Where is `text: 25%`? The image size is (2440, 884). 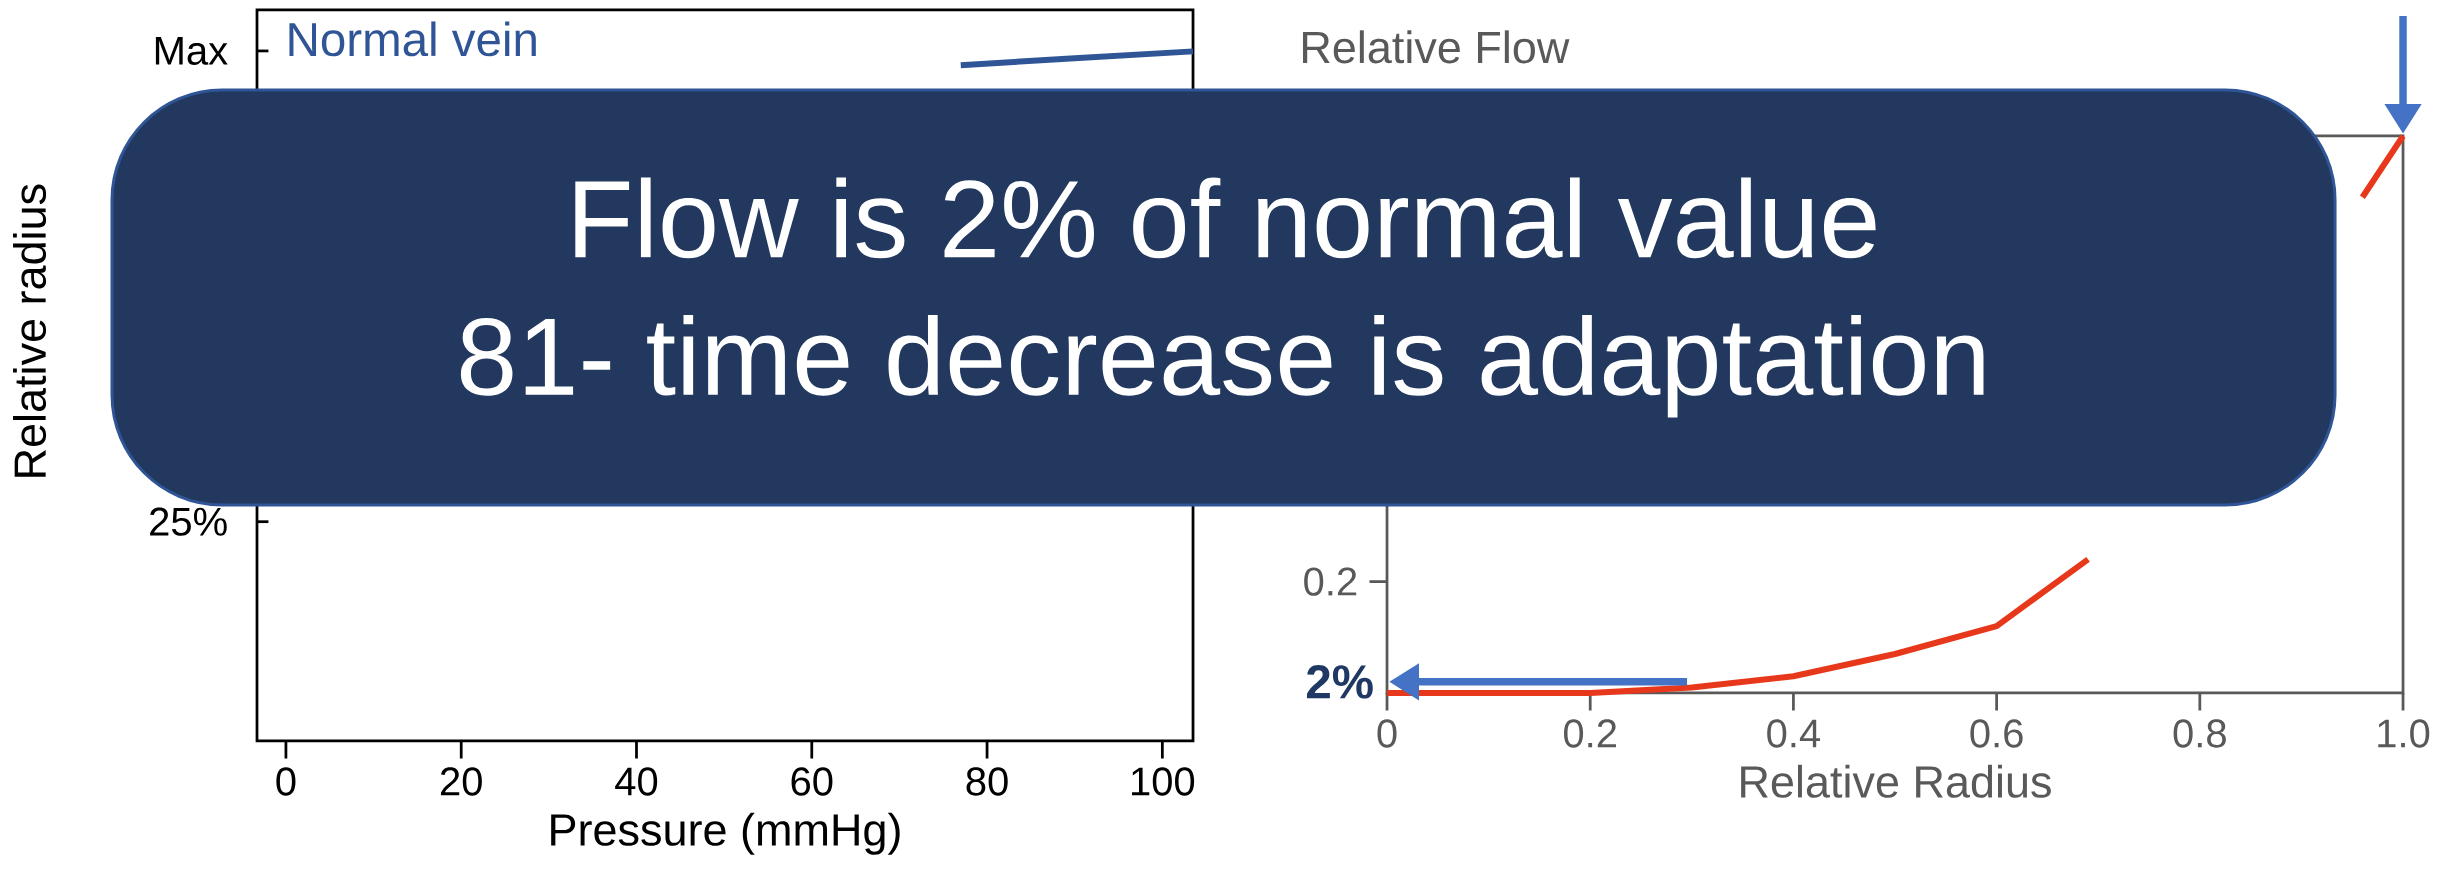 text: 25% is located at coordinates (188, 521).